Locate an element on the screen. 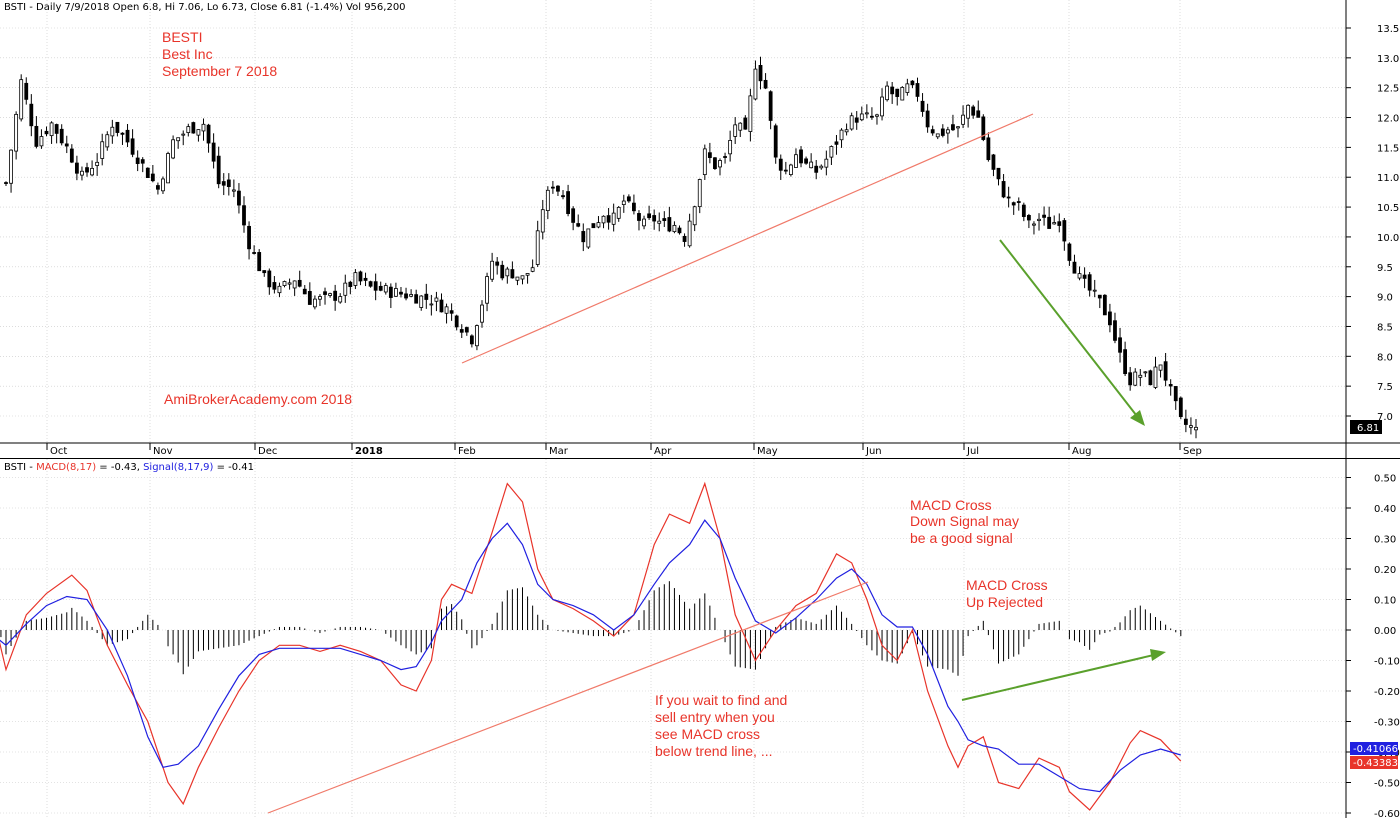 This screenshot has width=1400, height=818. price-y-label: 8.5 is located at coordinates (1385, 327).